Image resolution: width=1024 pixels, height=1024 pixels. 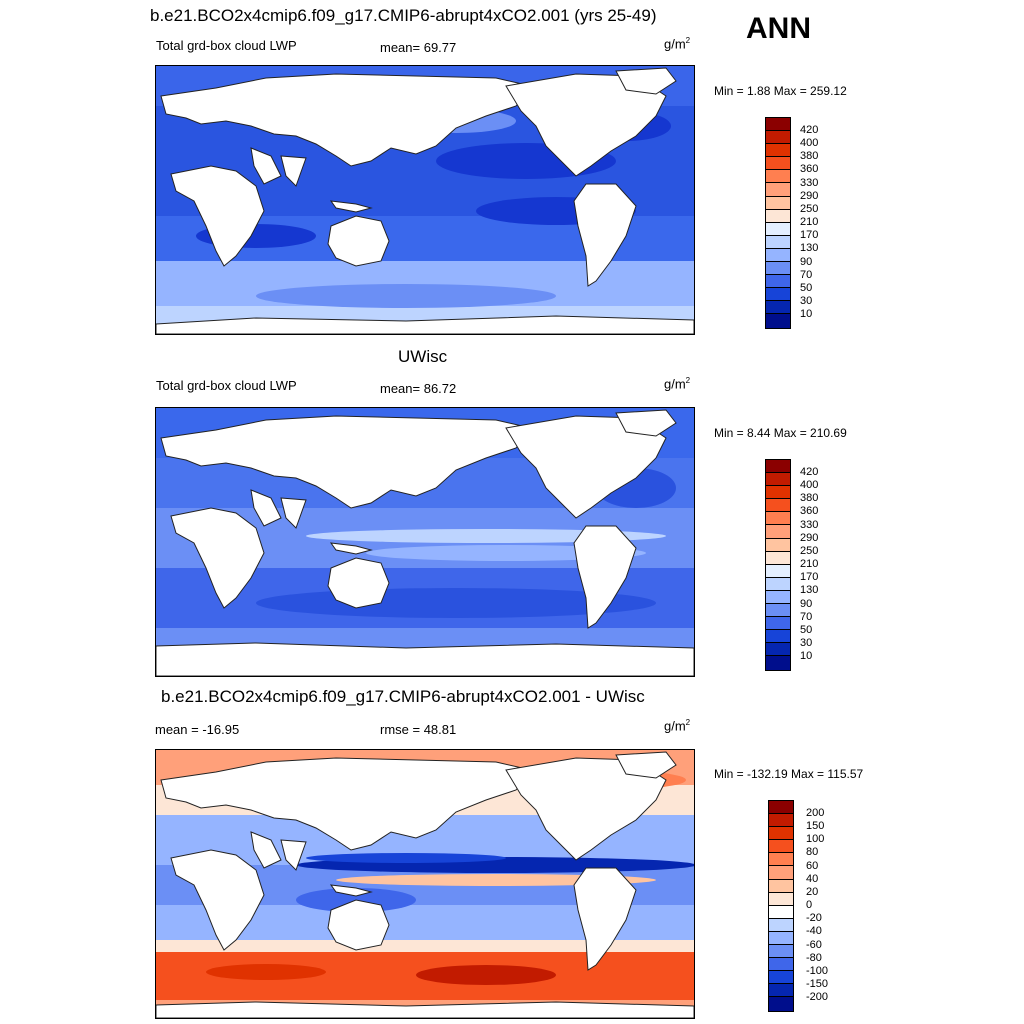 What do you see at coordinates (809, 905) in the screenshot?
I see `colorbar-tick-label: 0` at bounding box center [809, 905].